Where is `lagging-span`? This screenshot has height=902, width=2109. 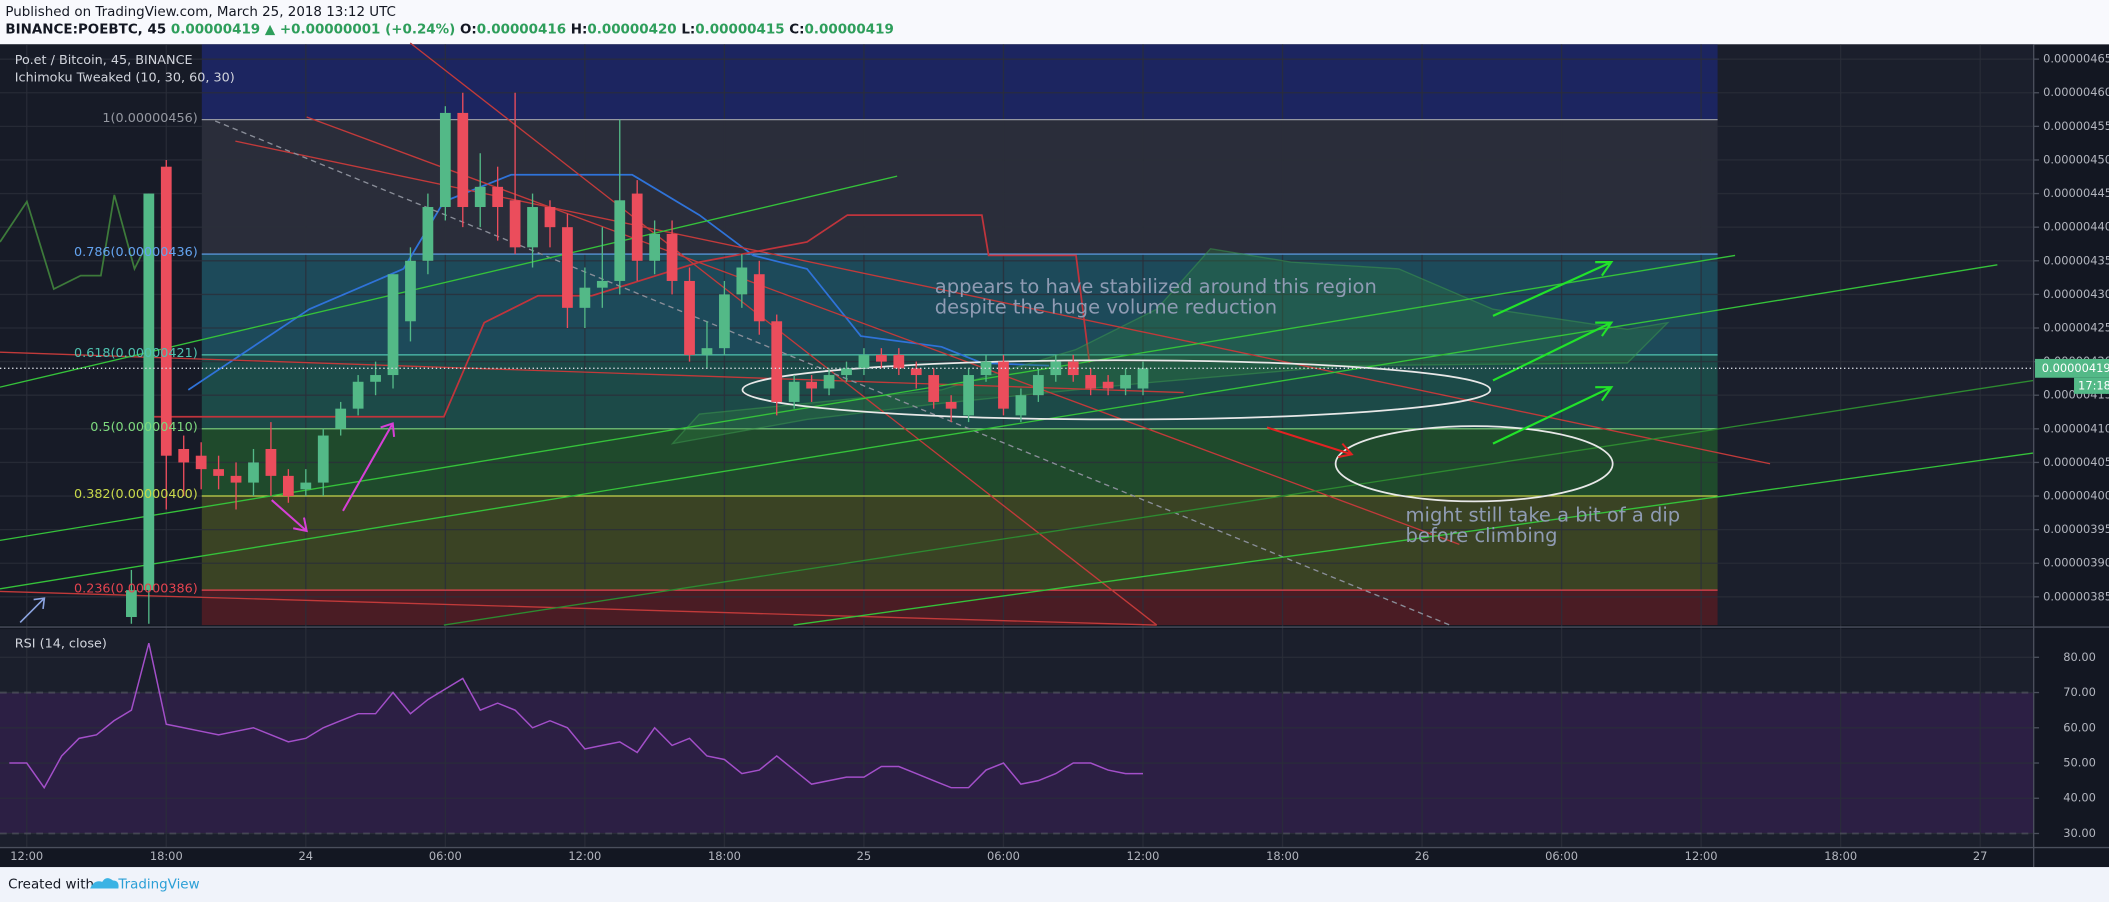 lagging-span is located at coordinates (74, 242).